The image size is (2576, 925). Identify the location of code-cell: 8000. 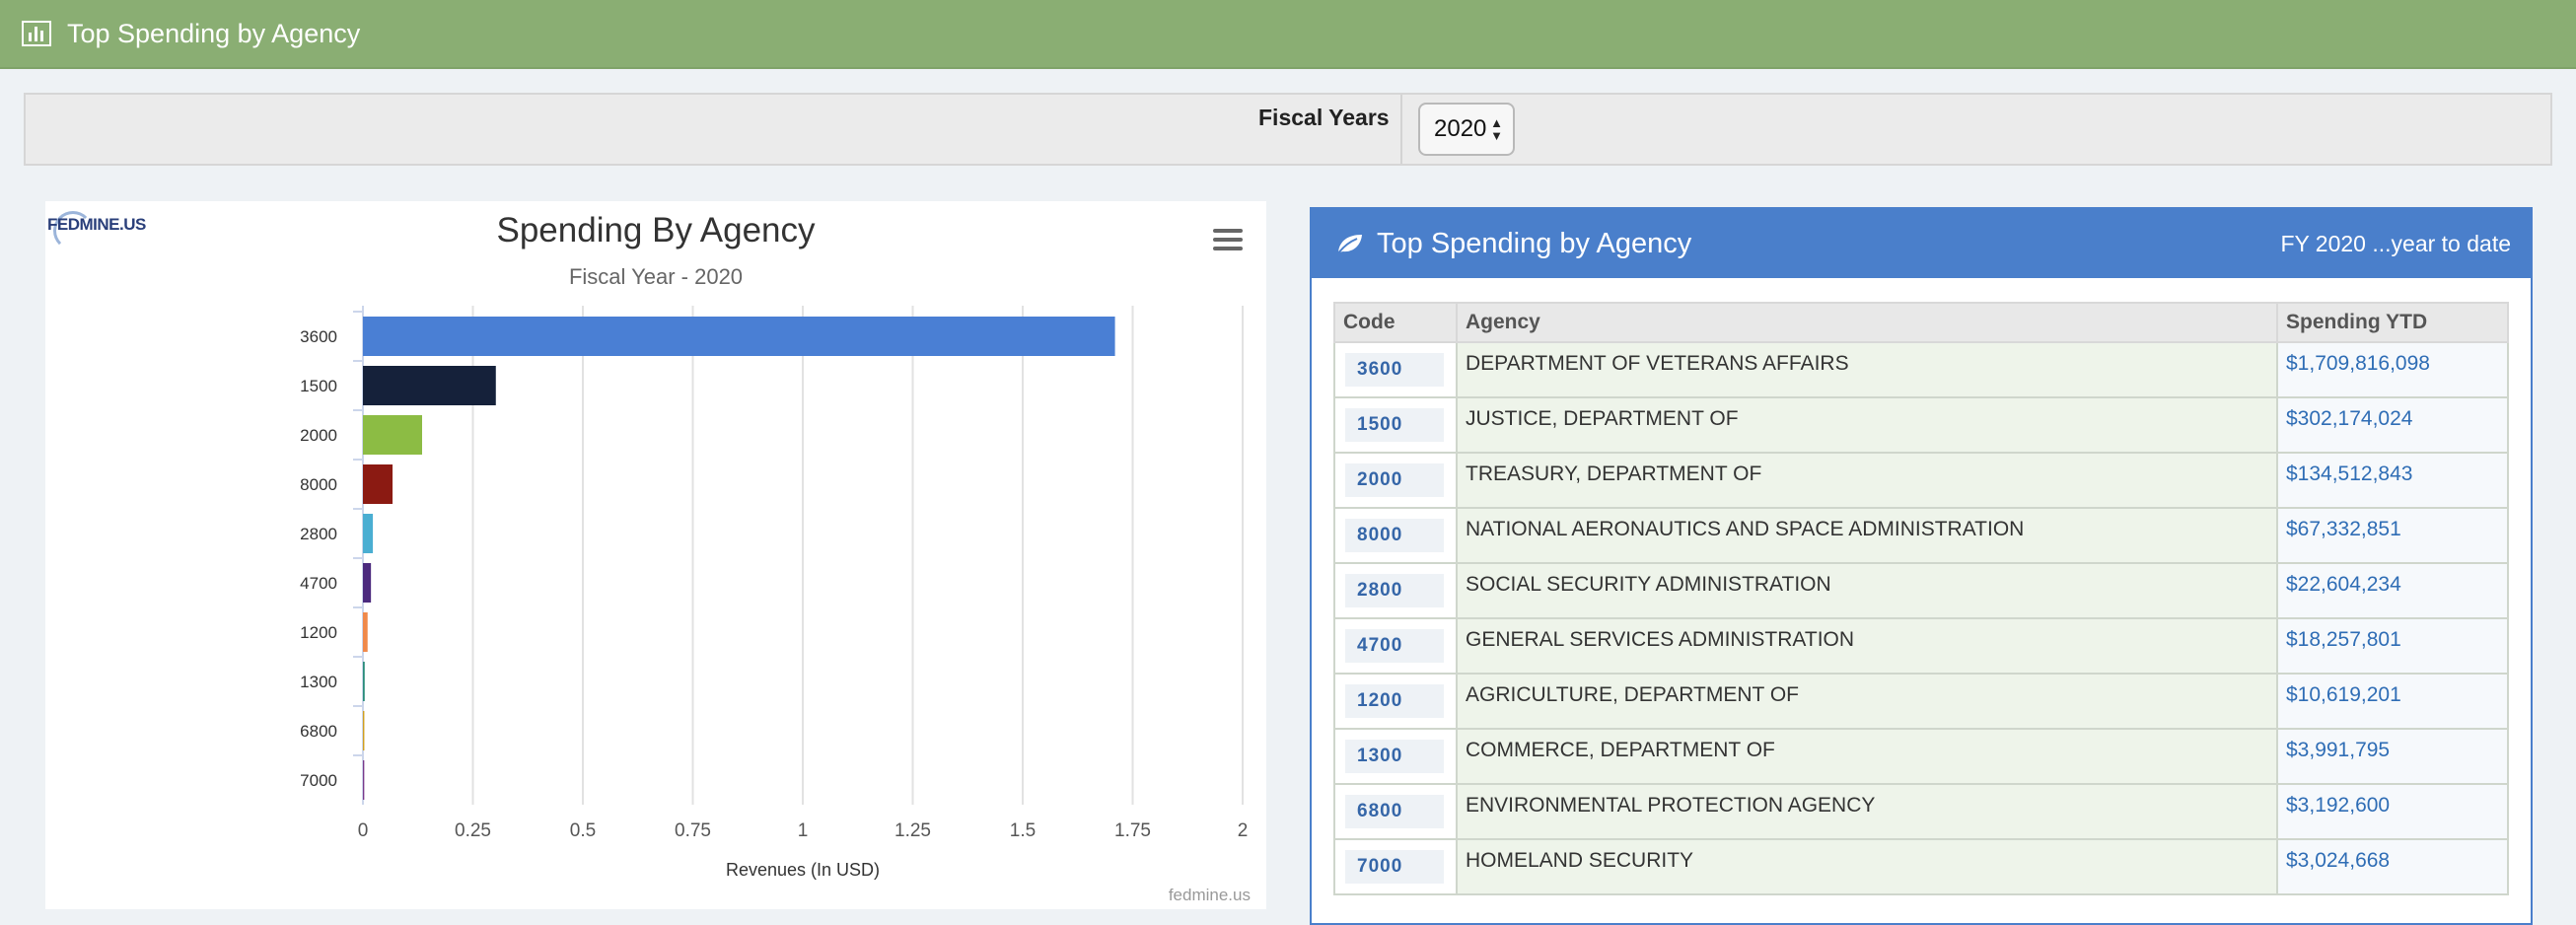
(1395, 535).